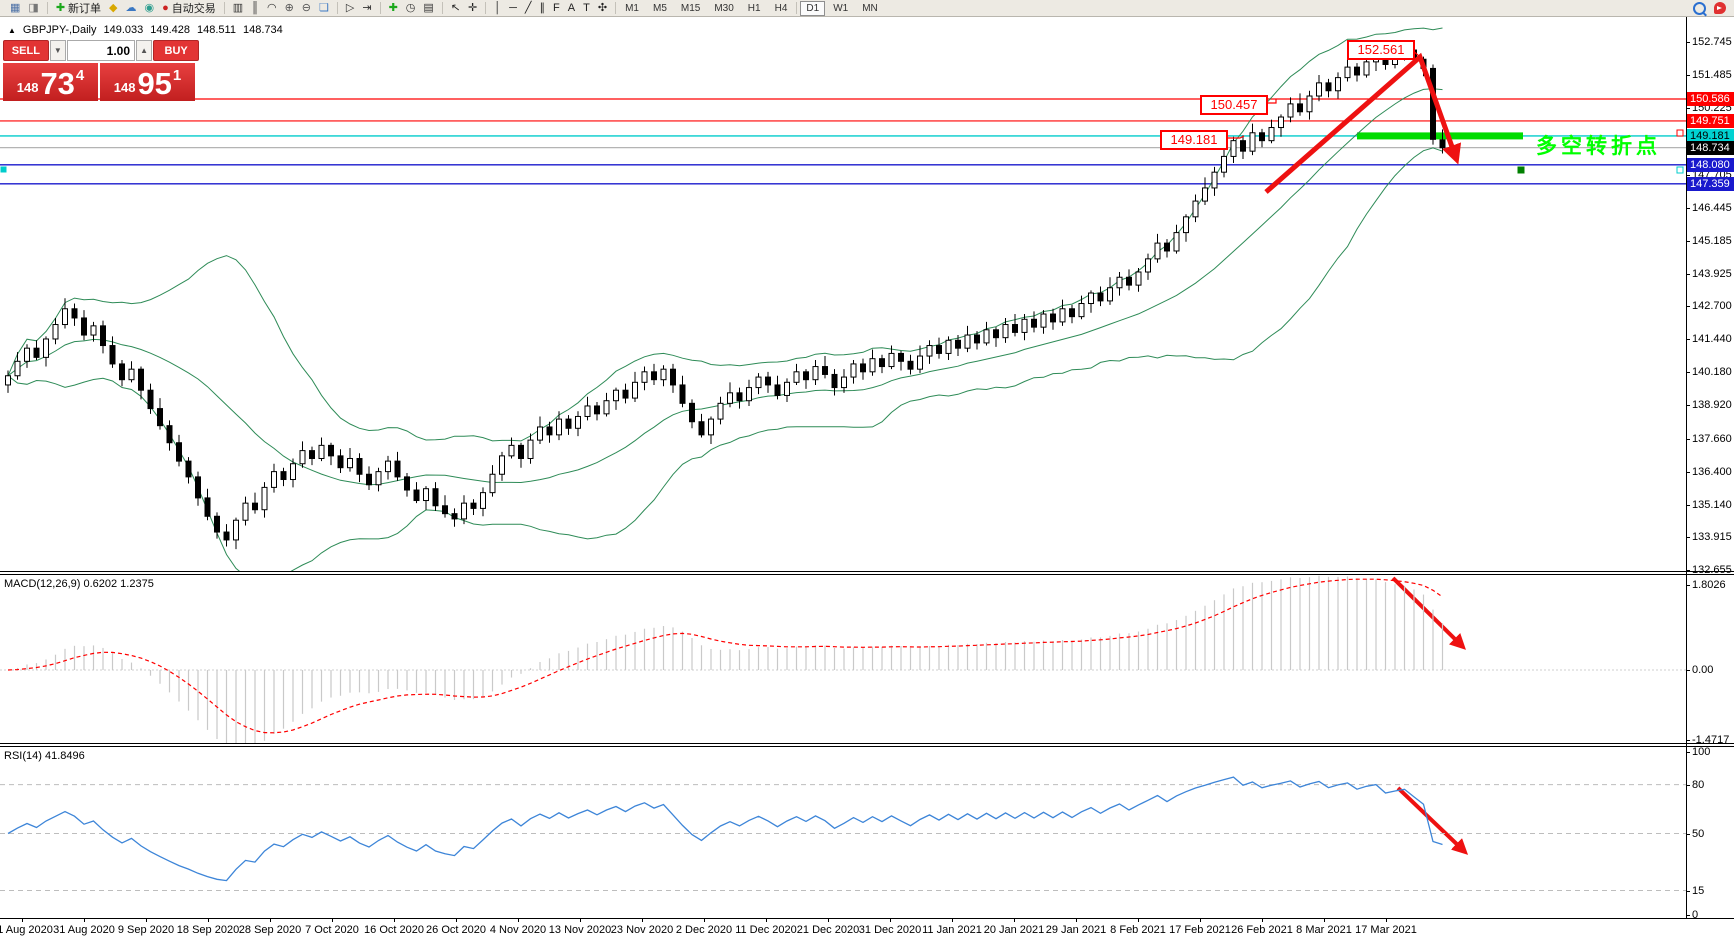 This screenshot has height=940, width=1734. Describe the element at coordinates (870, 8) in the screenshot. I see `timeframe-mn-button: MN` at that location.